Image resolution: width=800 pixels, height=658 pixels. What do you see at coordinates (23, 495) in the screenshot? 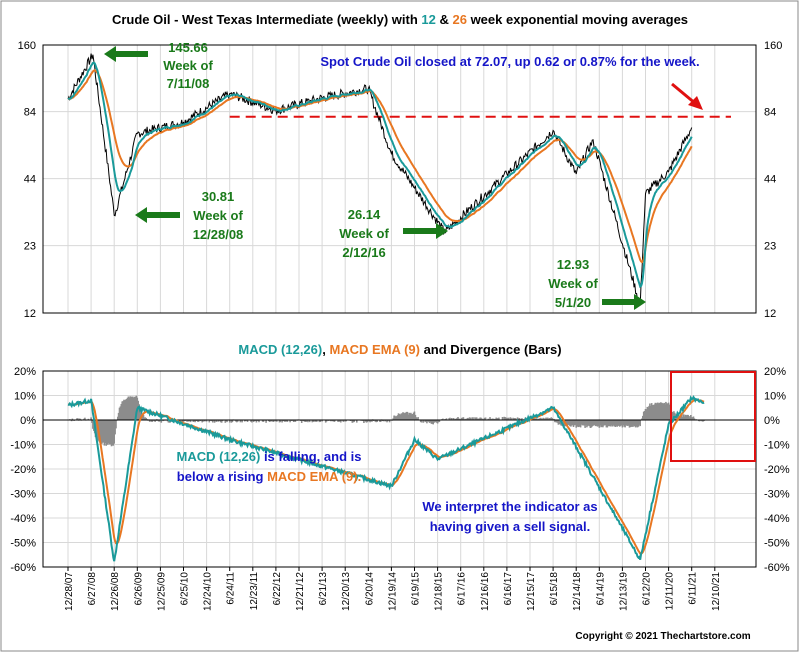
I see `macd-tick-left: -30%` at bounding box center [23, 495].